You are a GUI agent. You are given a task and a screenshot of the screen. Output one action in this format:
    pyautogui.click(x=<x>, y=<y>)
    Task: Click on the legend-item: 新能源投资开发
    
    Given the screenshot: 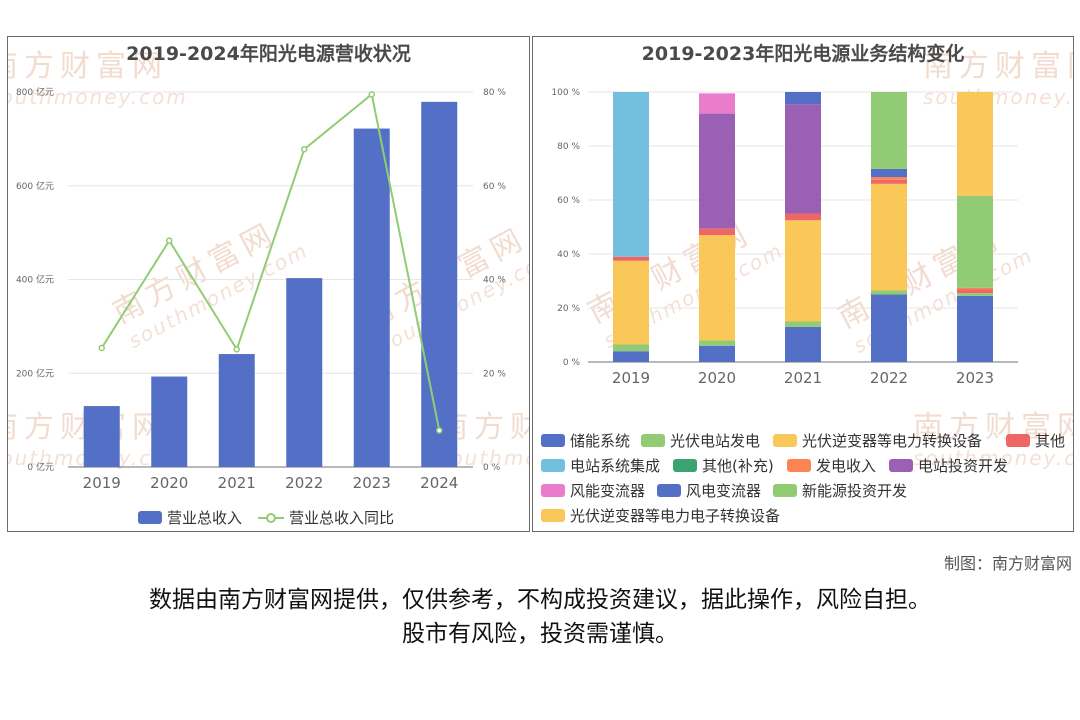 What is the action you would take?
    pyautogui.click(x=840, y=490)
    